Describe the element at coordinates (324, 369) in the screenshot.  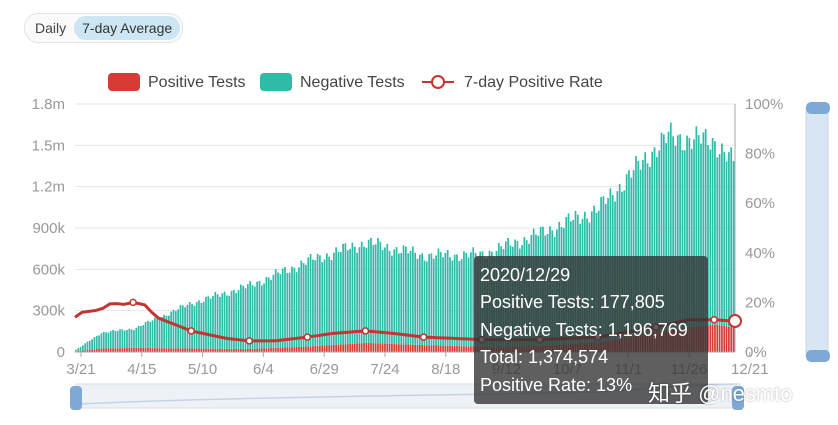
I see `x-tick-label: 6/29` at that location.